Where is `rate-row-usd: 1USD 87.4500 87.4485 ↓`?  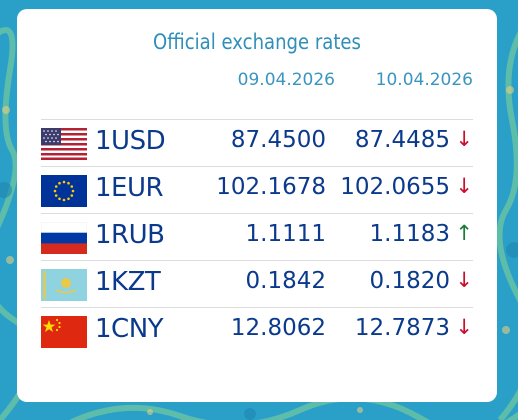 rate-row-usd: 1USD 87.4500 87.4485 ↓ is located at coordinates (257, 143).